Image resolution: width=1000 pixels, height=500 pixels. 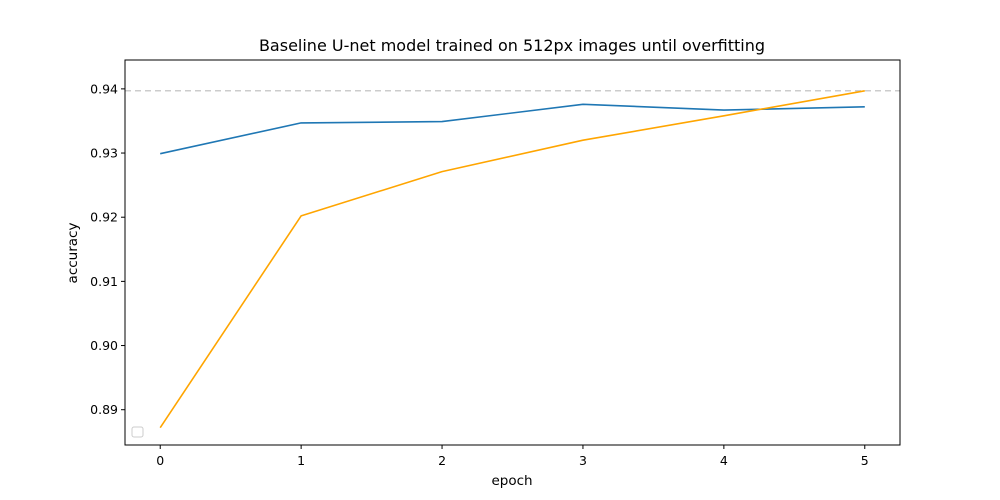 I want to click on x-tick-label: 0, so click(x=160, y=460).